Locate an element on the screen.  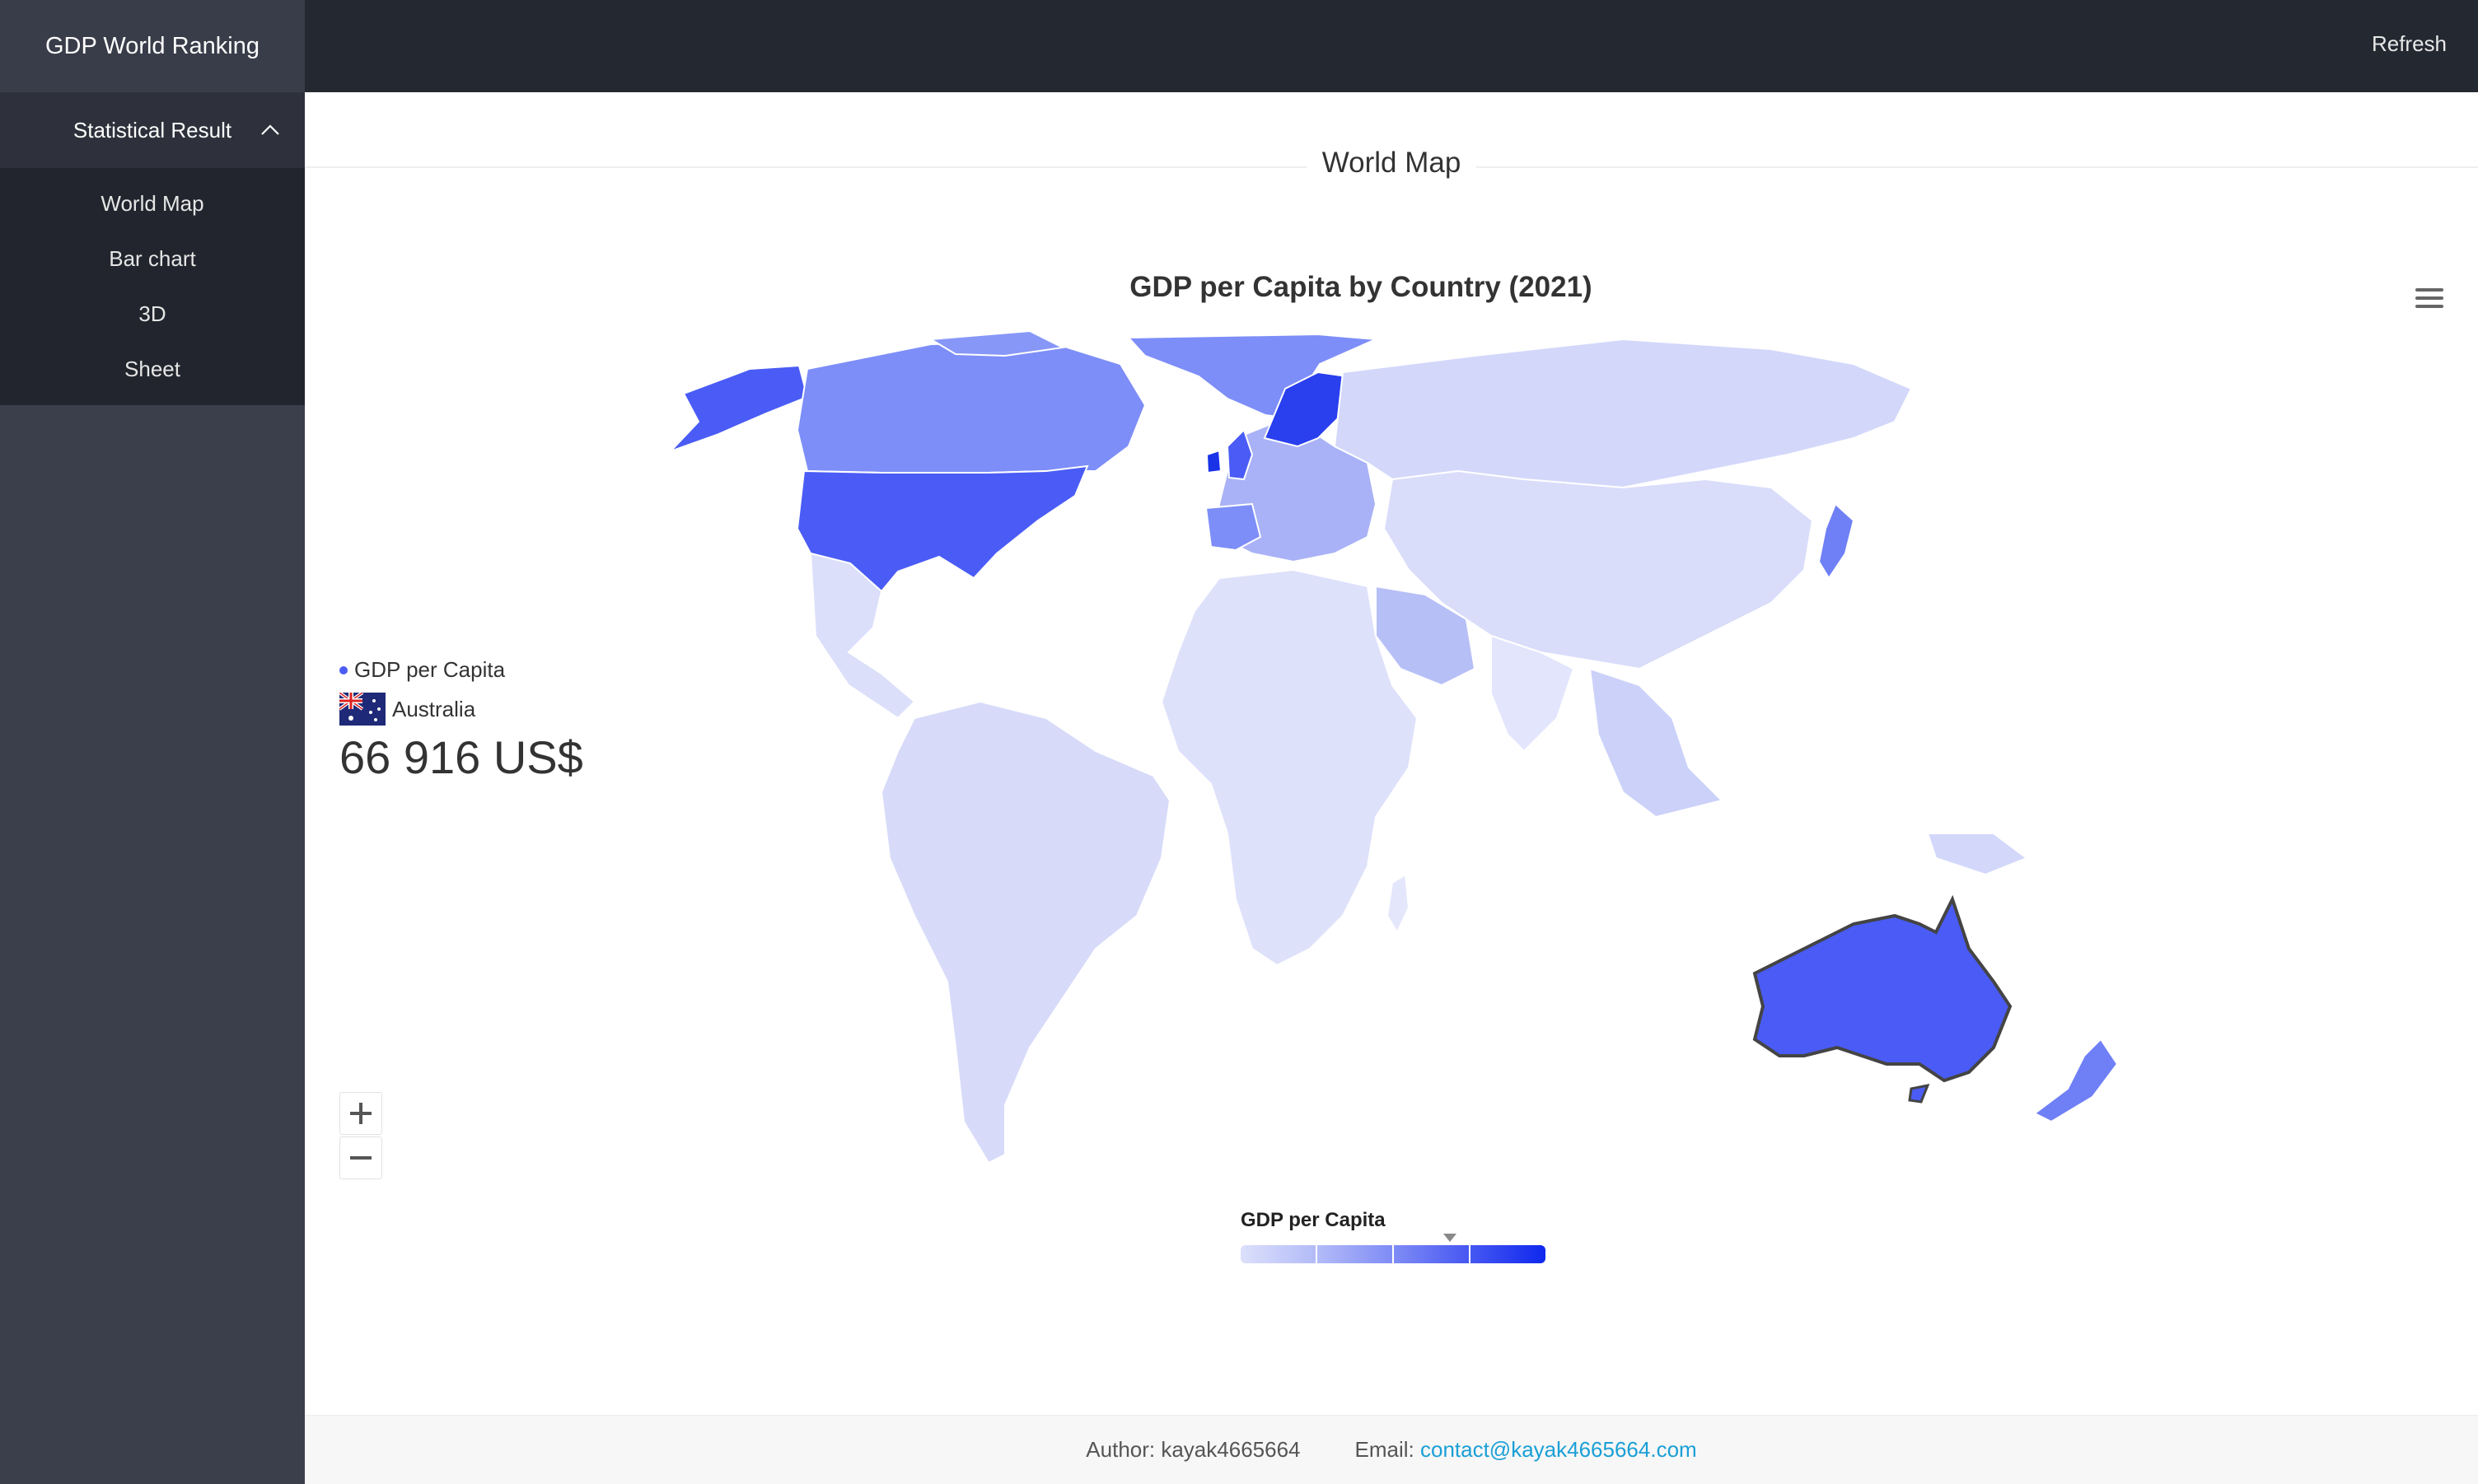
zoom-in-button is located at coordinates (360, 1113).